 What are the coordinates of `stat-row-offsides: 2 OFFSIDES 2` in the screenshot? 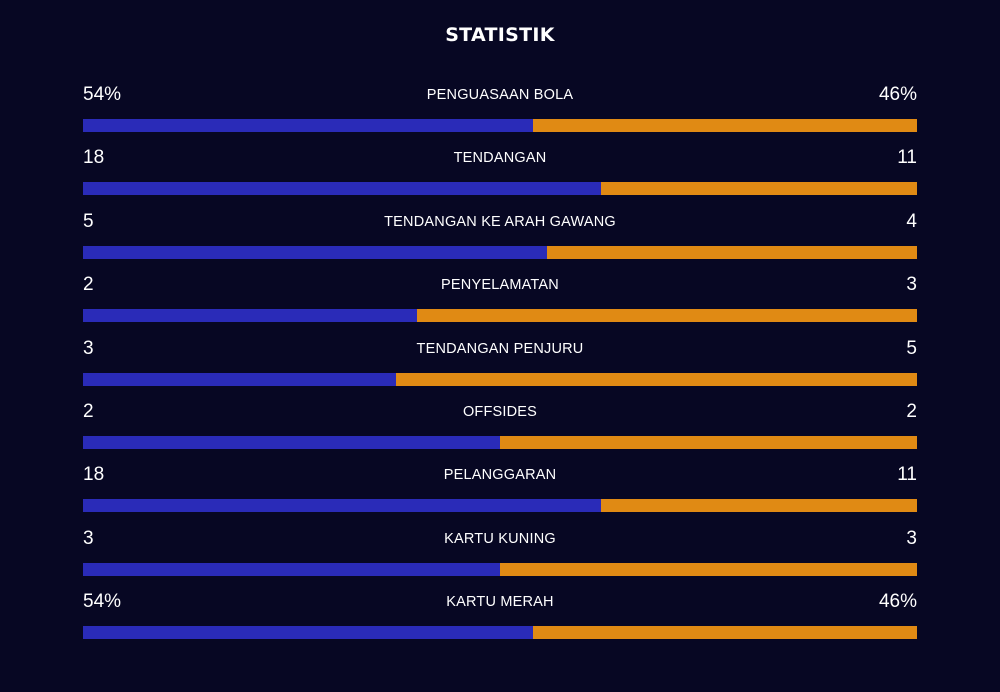 It's located at (500, 429).